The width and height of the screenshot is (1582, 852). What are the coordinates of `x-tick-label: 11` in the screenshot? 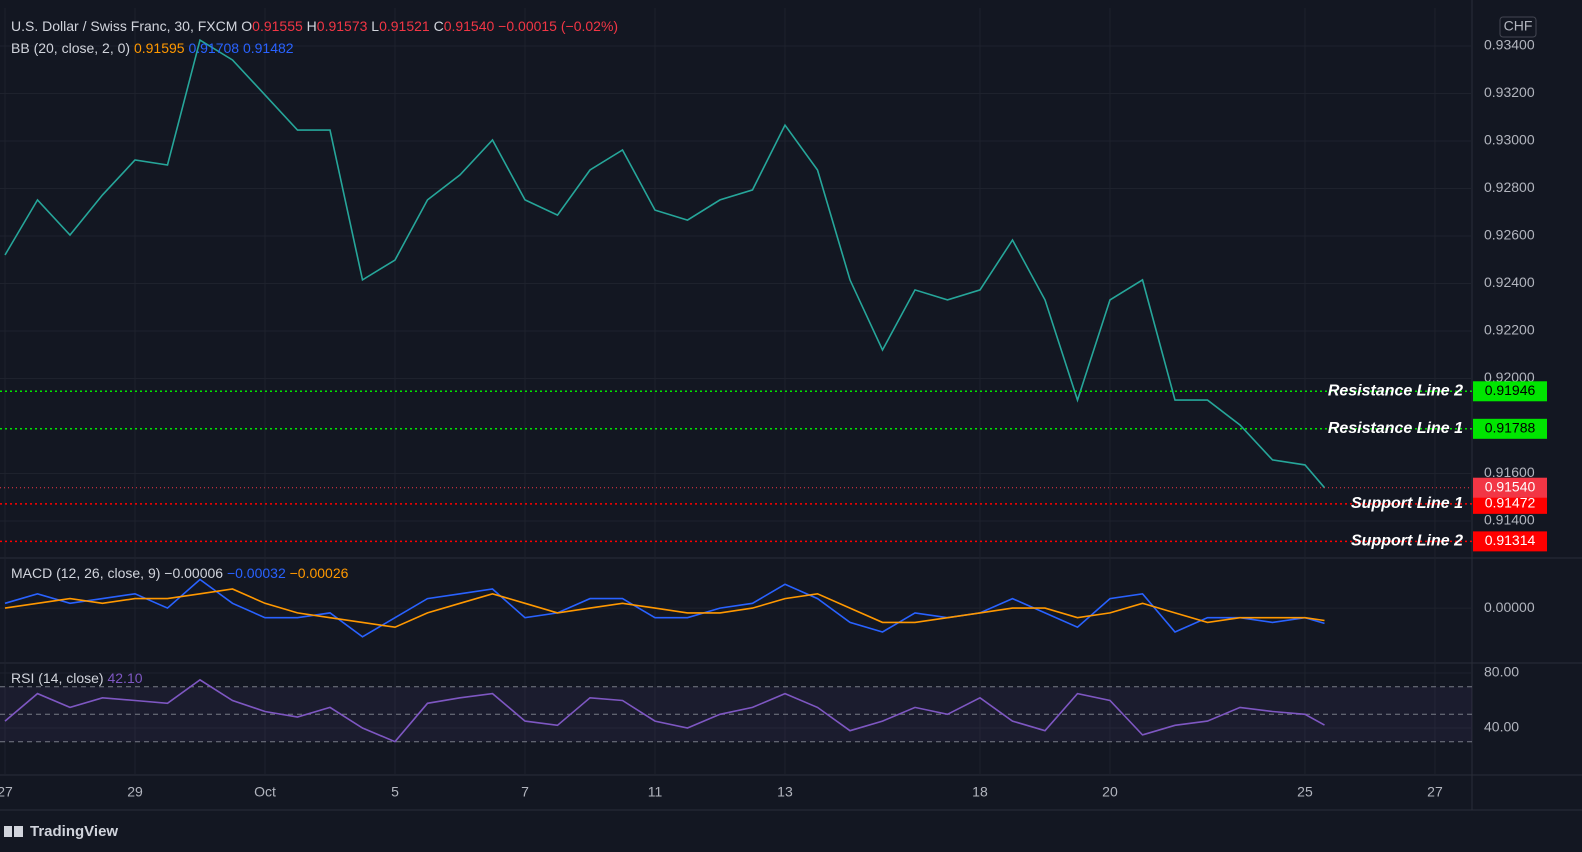 It's located at (655, 792).